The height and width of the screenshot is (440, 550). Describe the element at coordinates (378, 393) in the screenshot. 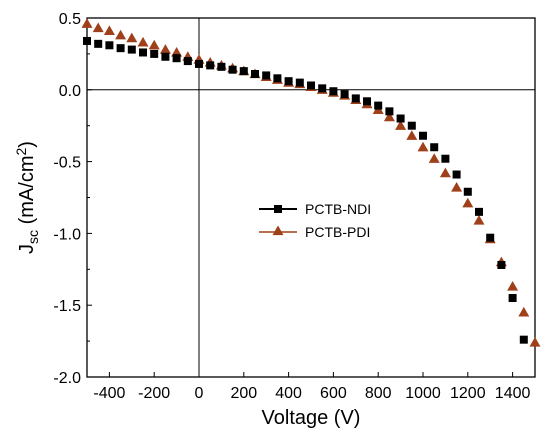

I see `x-tick-label: 800` at that location.